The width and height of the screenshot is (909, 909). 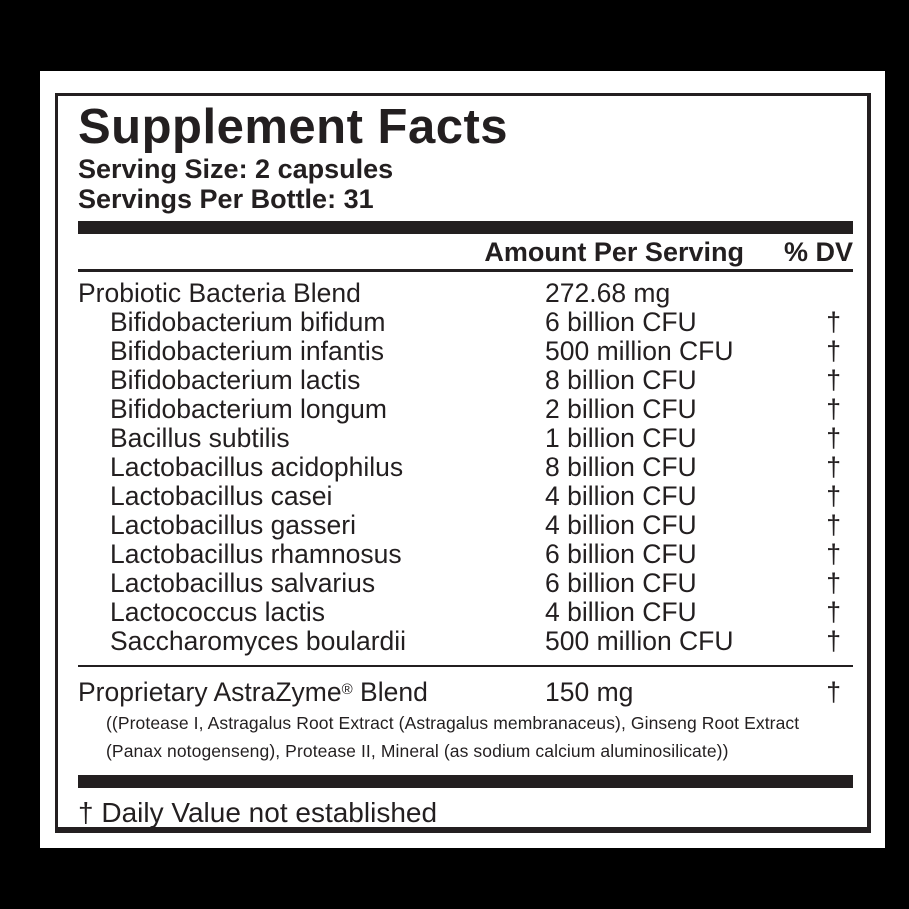 What do you see at coordinates (465, 496) in the screenshot?
I see `ingredient-row: Lactobacillus casei 4 billion CFU †` at bounding box center [465, 496].